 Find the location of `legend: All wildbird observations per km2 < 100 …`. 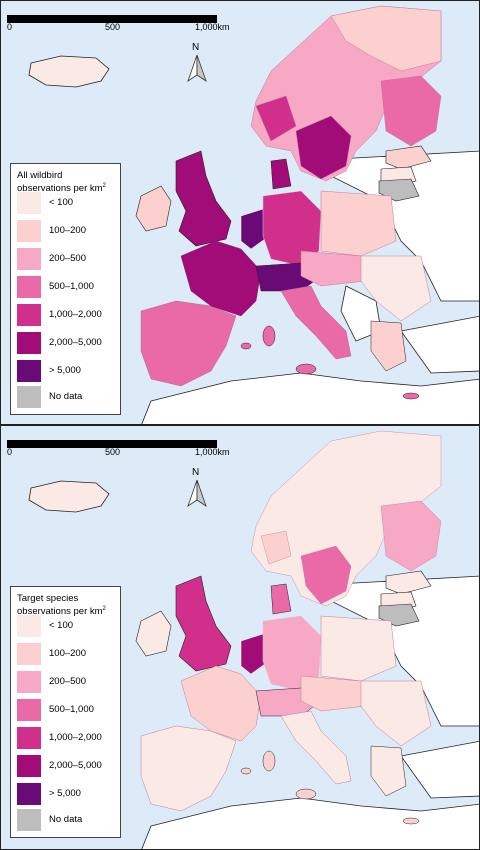

legend: All wildbird observations per km2 < 100 … is located at coordinates (65, 289).